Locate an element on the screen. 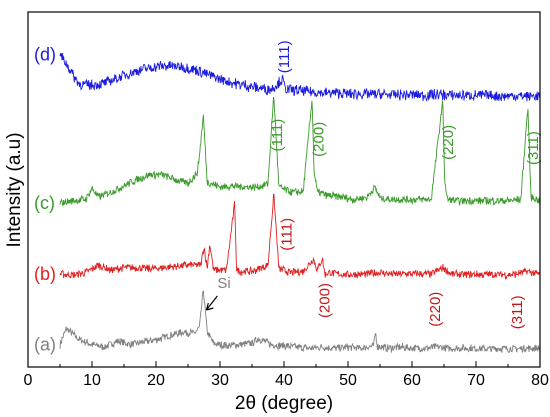 This screenshot has height=417, width=550. peak-label-4: (220) is located at coordinates (448, 142).